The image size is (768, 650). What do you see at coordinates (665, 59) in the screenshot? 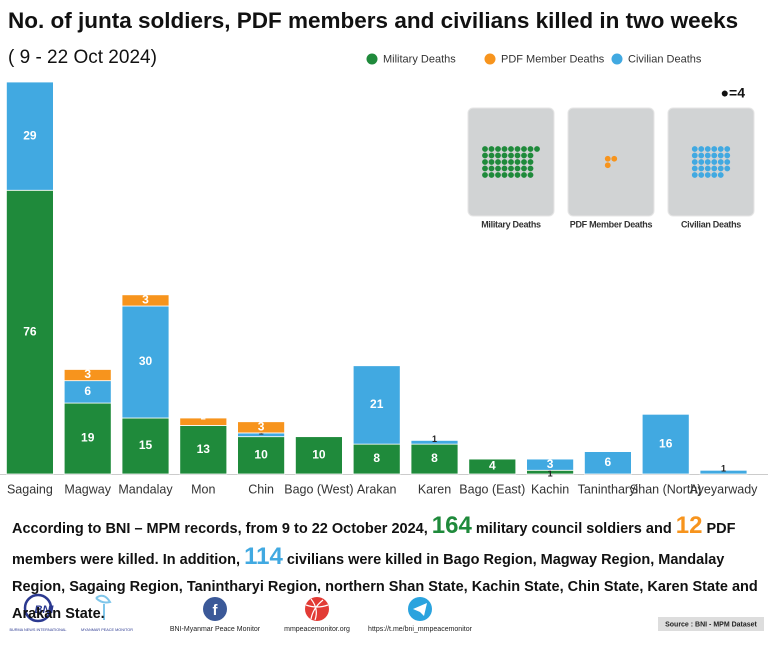
I see `legend-label: Civilian Deaths` at bounding box center [665, 59].